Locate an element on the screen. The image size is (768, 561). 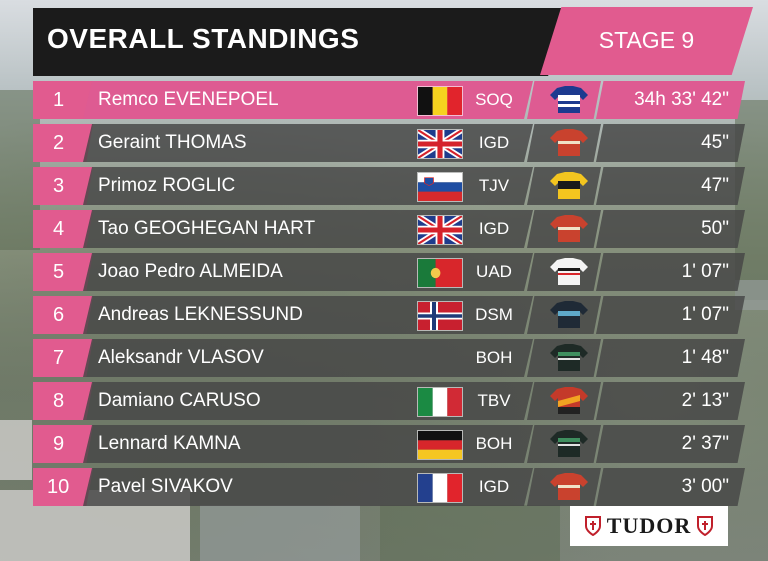
gap-time: 3' 00" is located at coordinates (705, 486).